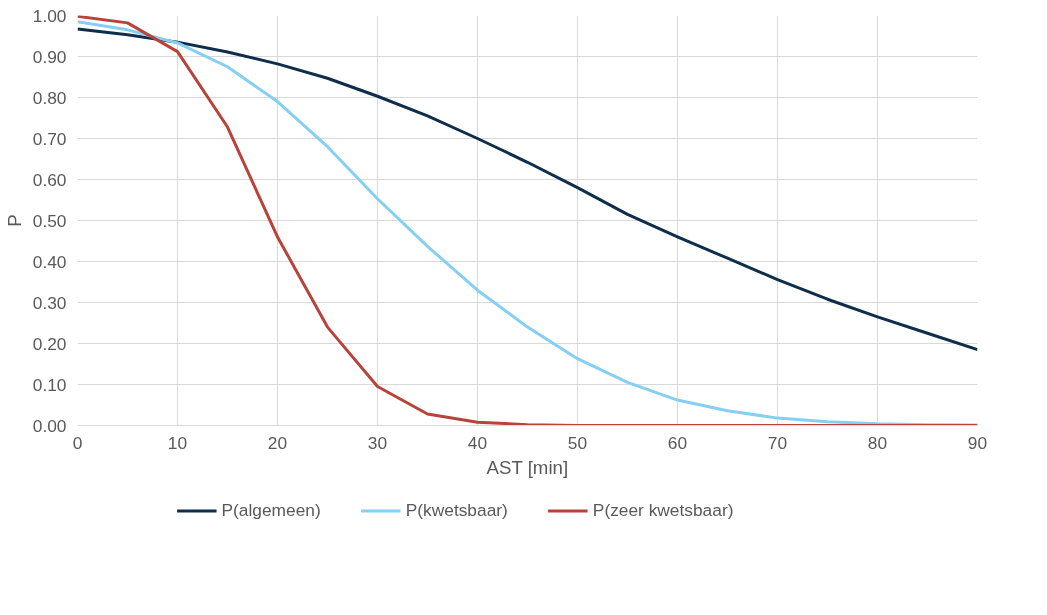 Image resolution: width=1047 pixels, height=615 pixels. Describe the element at coordinates (77, 442) in the screenshot. I see `x-tick-label: 0` at that location.